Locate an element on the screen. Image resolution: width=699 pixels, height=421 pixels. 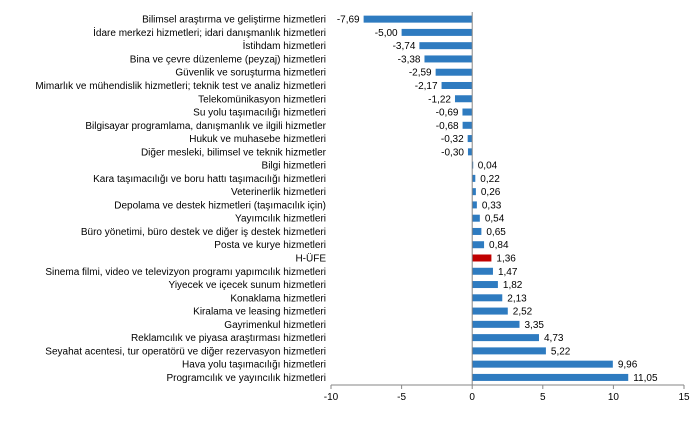
data-label: 0,84 is located at coordinates (499, 245).